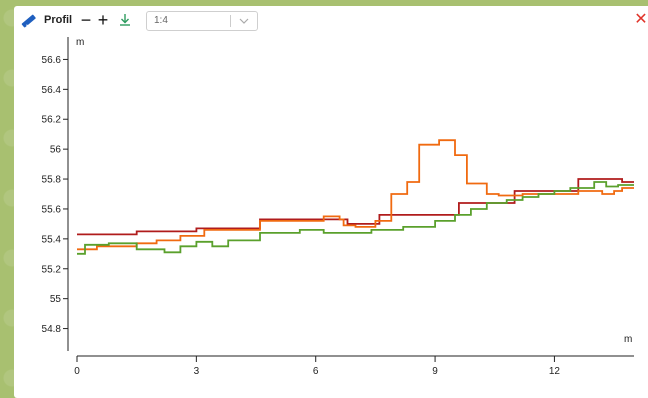 This screenshot has width=648, height=398. I want to click on x-tick-label: 9, so click(435, 371).